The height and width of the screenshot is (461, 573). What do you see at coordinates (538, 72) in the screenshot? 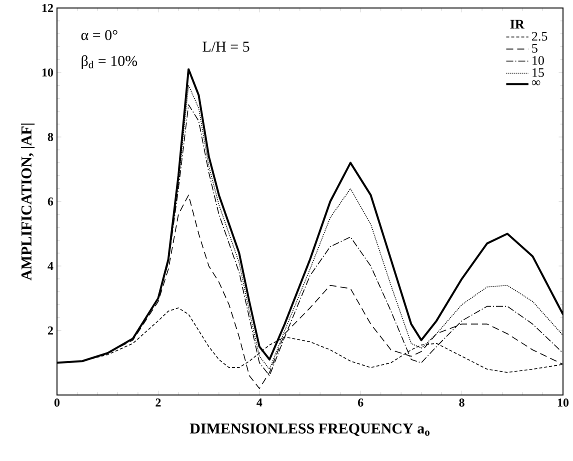
I see `legend-label: 15` at bounding box center [538, 72].